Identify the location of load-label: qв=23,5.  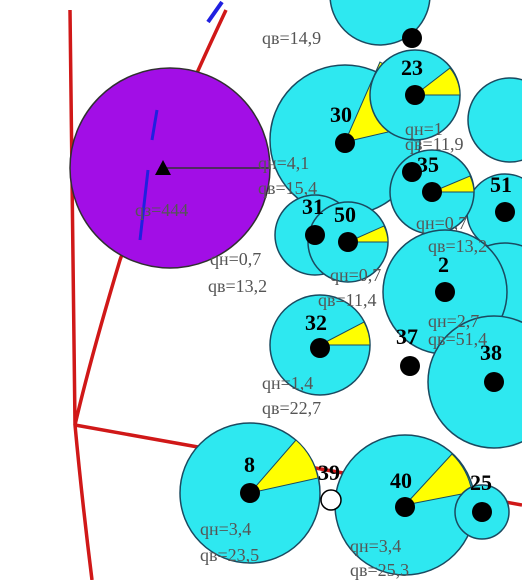
(229, 555).